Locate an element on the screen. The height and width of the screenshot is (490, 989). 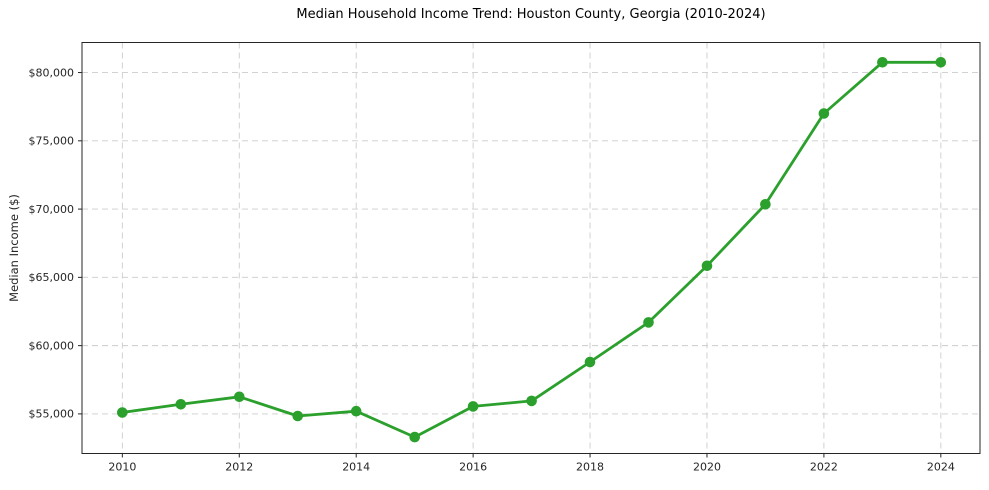
y-tick-label: $70,000 is located at coordinates (52, 209).